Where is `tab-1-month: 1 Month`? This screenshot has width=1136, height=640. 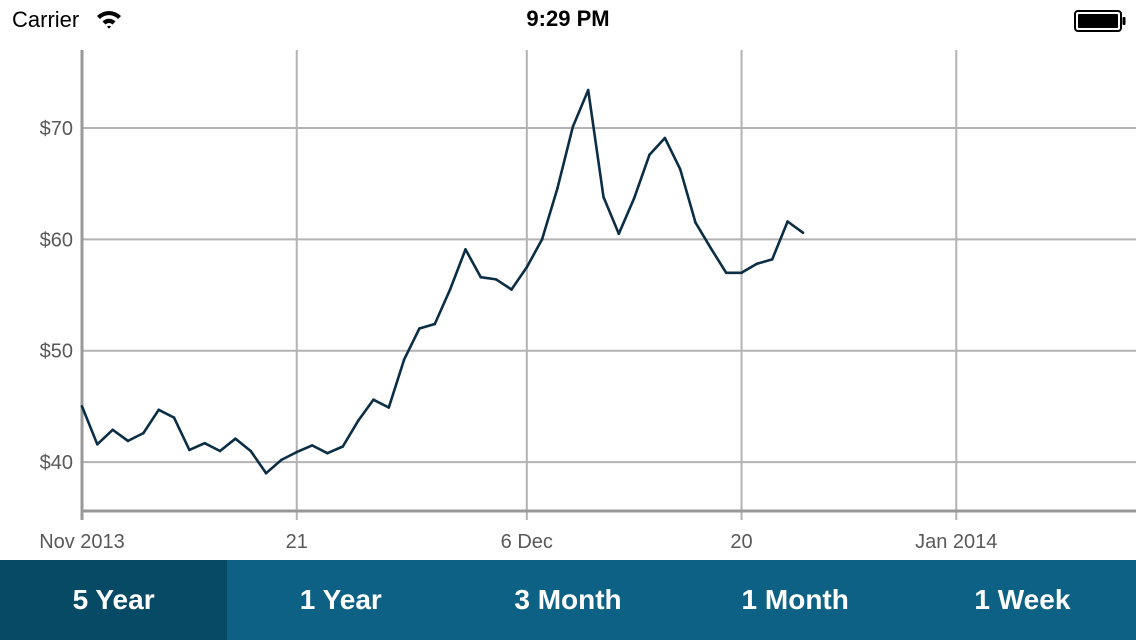
tab-1-month: 1 Month is located at coordinates (795, 600).